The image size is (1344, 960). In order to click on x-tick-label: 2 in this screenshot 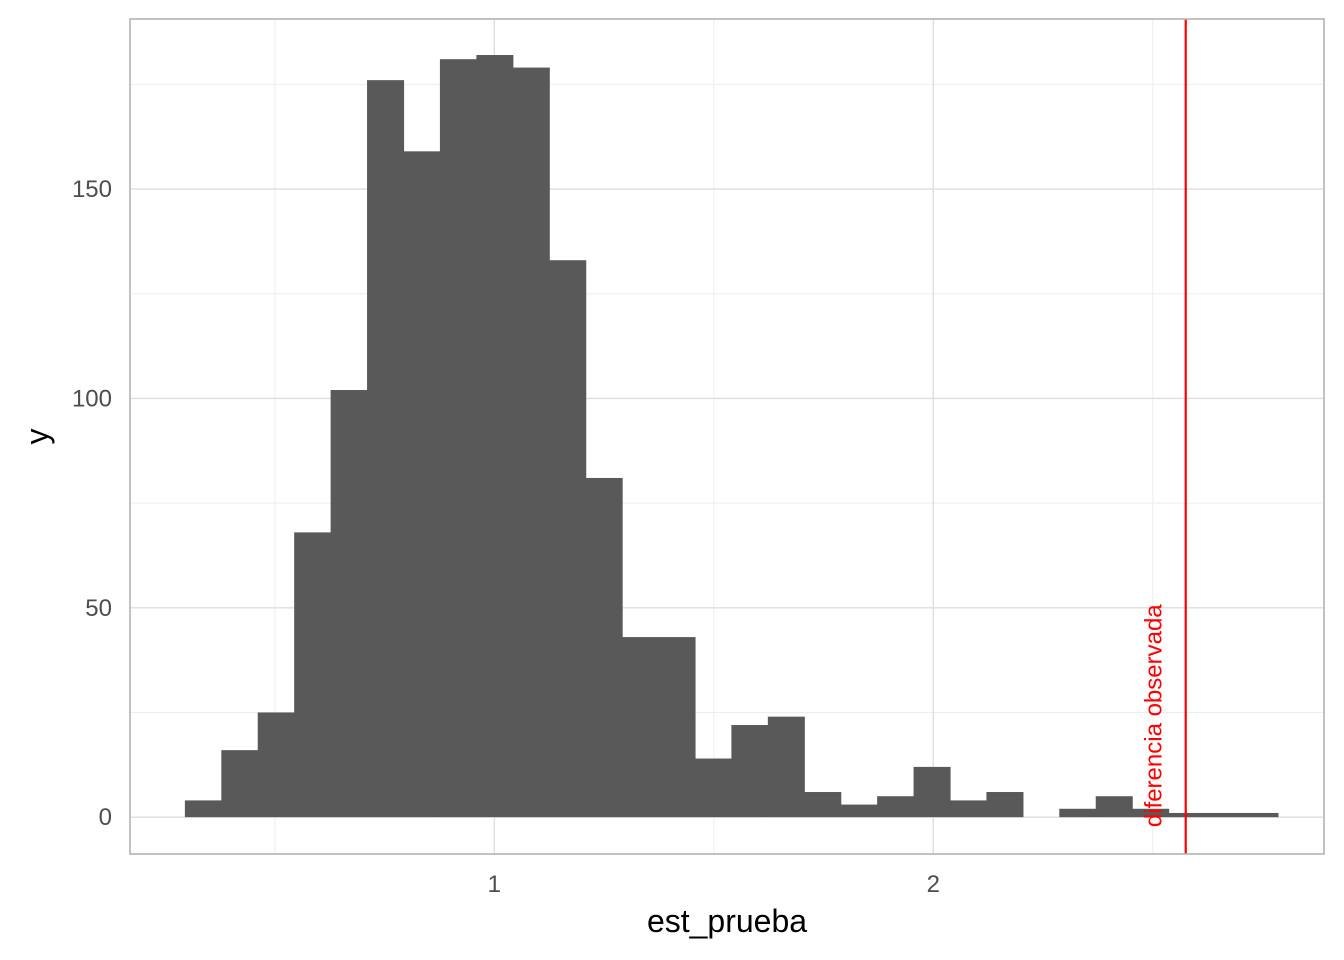, I will do `click(933, 884)`.